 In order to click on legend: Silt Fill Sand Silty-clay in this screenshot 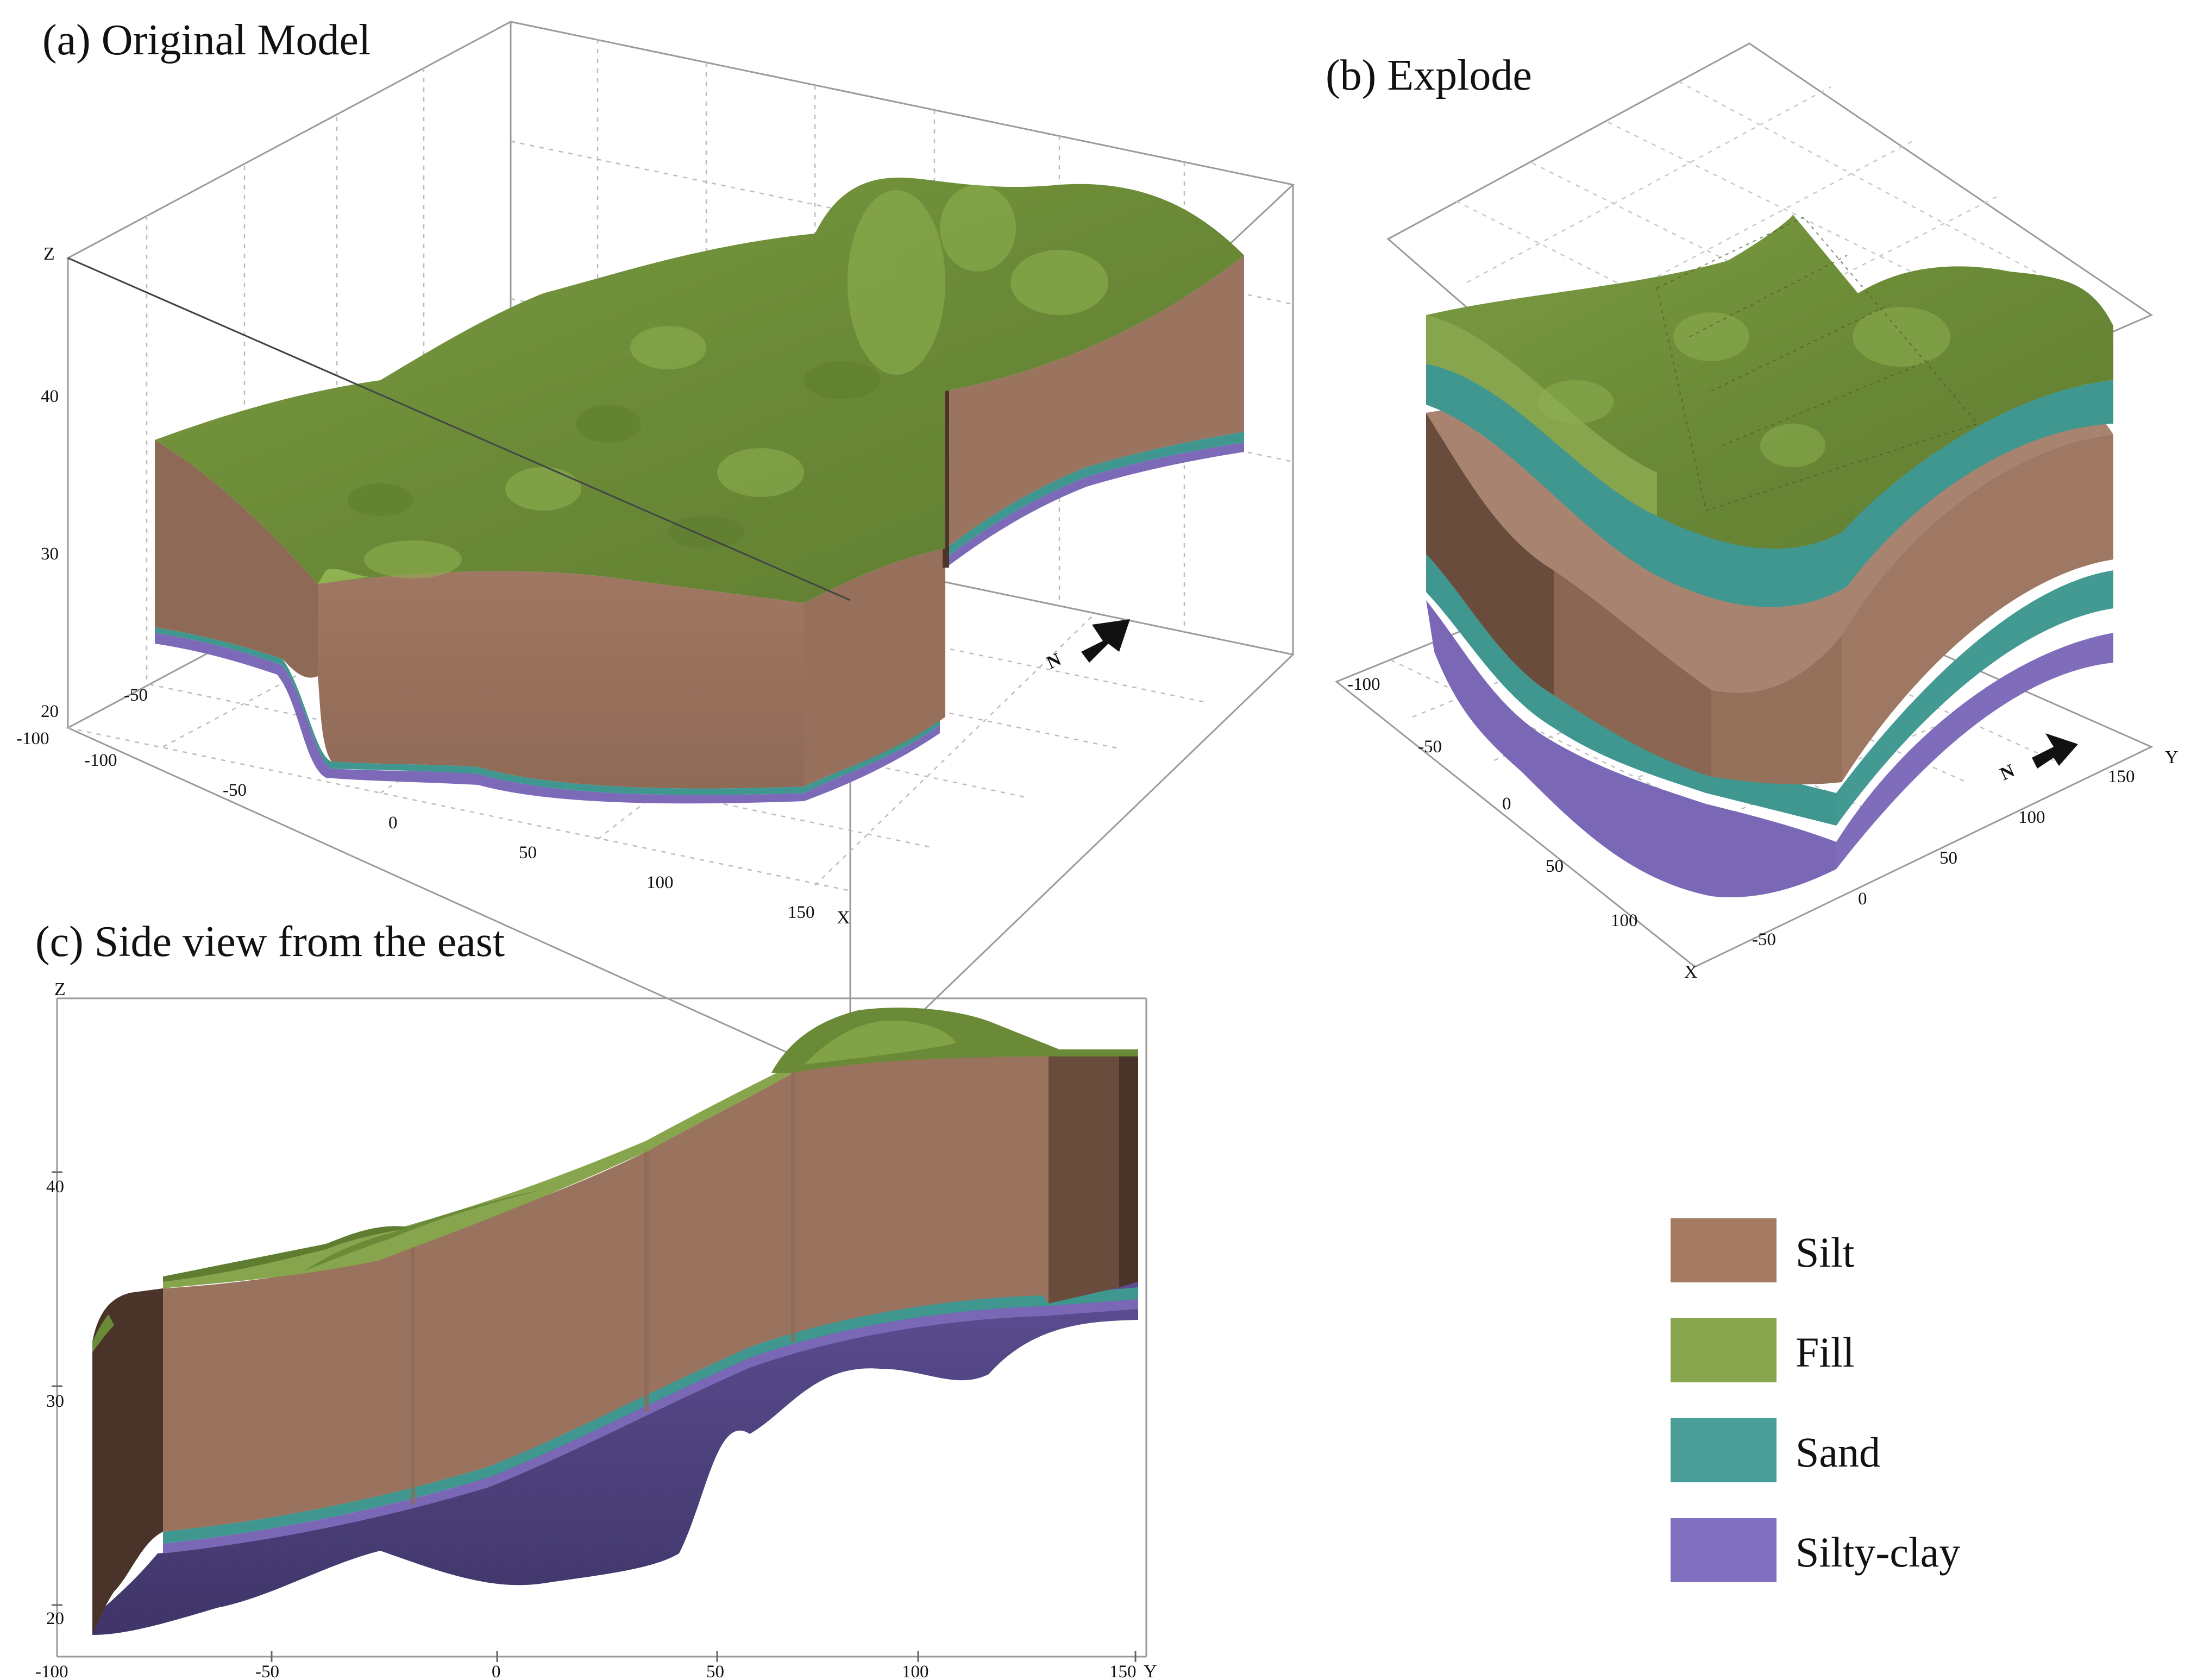, I will do `click(1815, 1400)`.